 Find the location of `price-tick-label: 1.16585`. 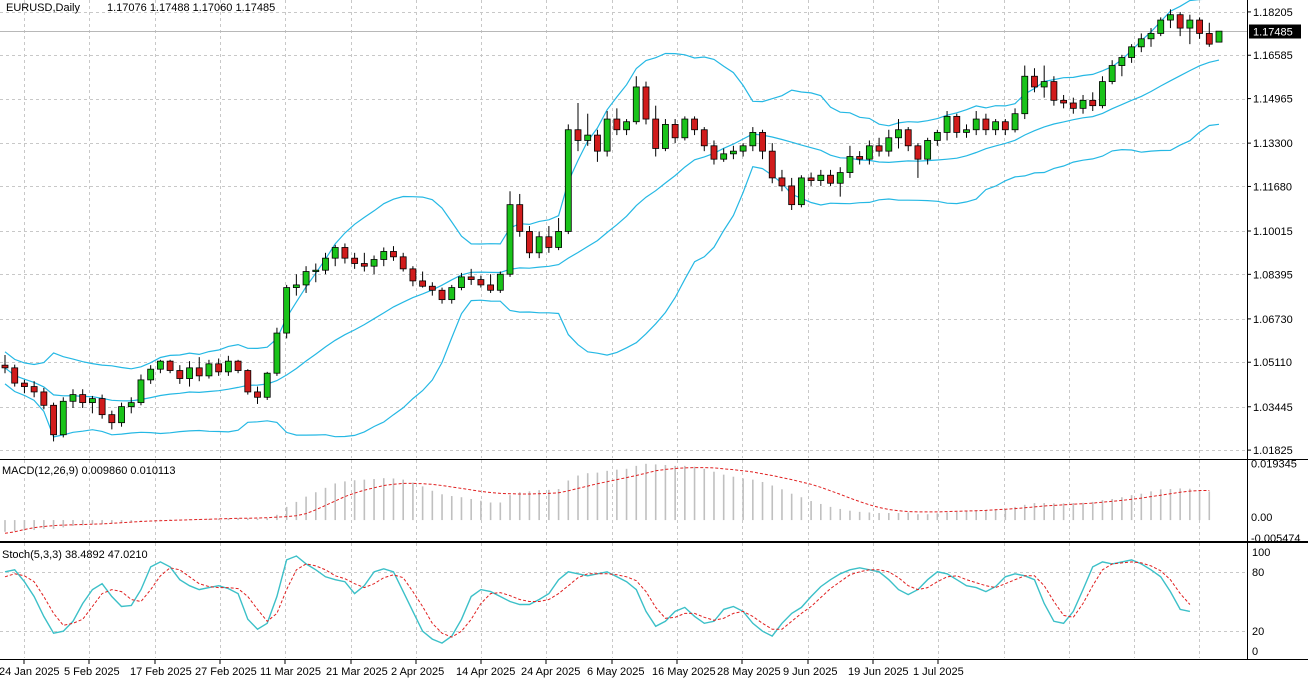

price-tick-label: 1.16585 is located at coordinates (1273, 56).